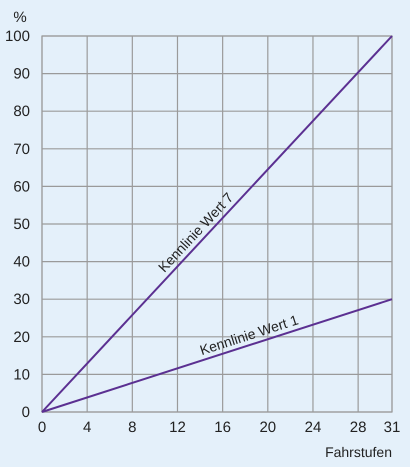 The height and width of the screenshot is (467, 410). I want to click on x-tick-label: 0, so click(42, 427).